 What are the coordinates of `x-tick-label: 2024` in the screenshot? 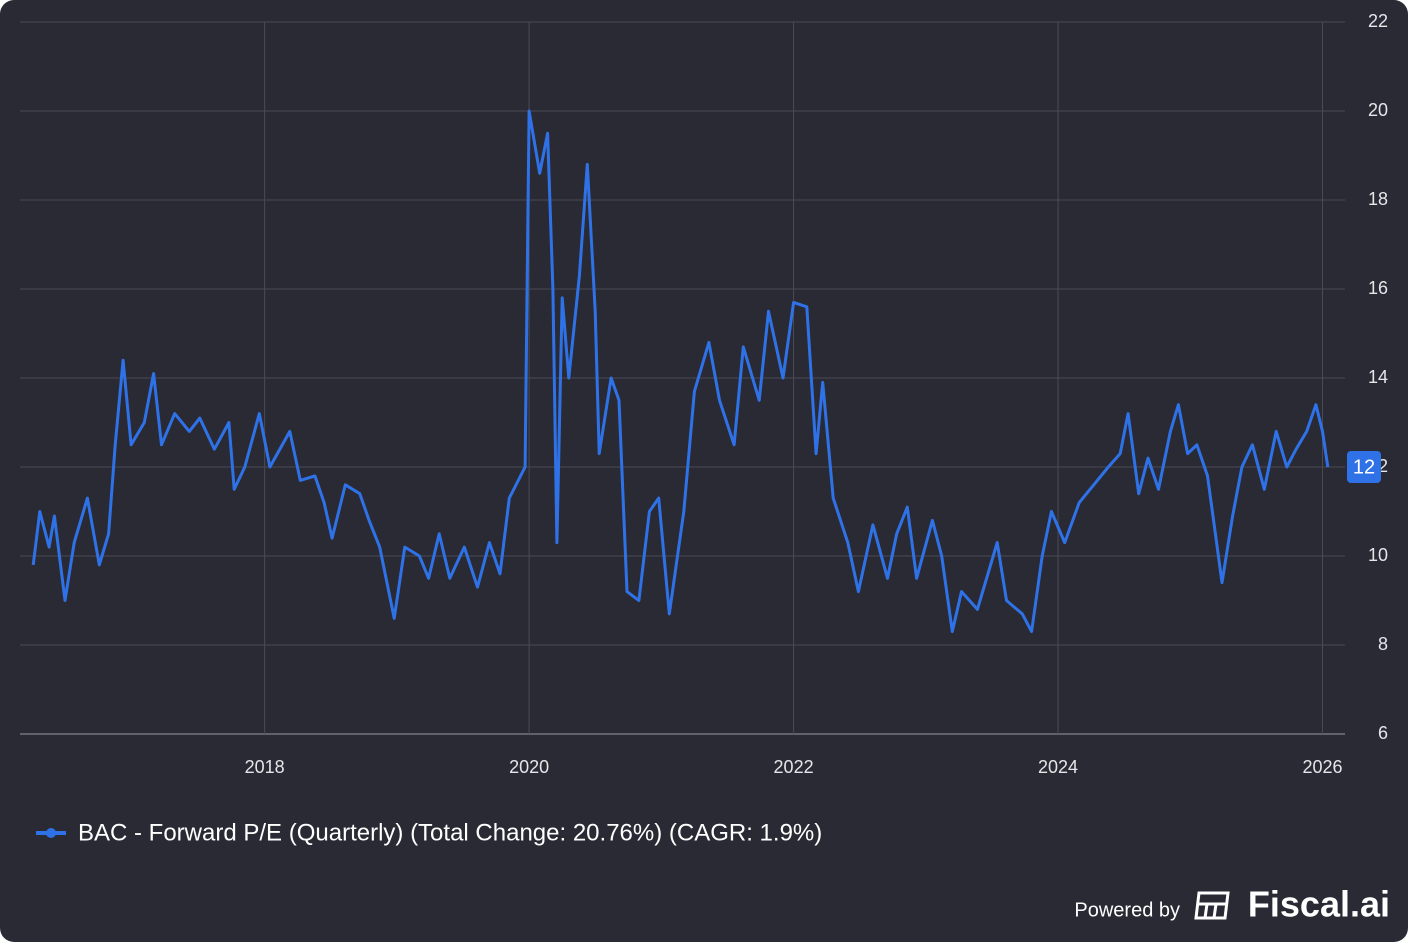 It's located at (1058, 767).